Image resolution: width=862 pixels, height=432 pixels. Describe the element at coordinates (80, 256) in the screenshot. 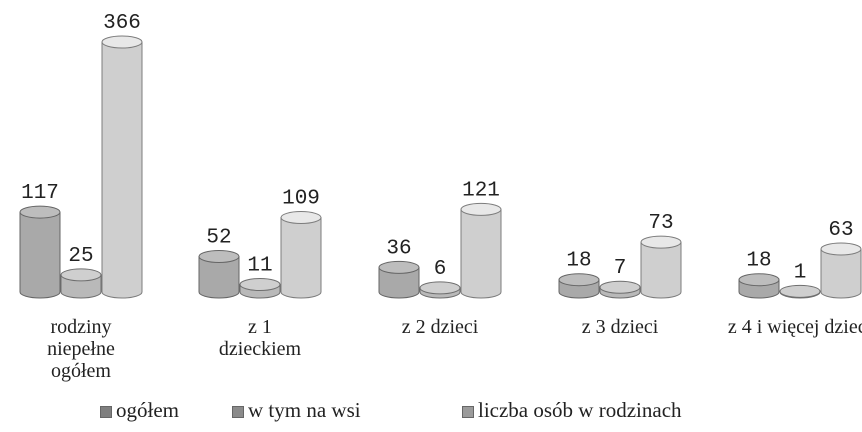

I see `value-label: 25` at that location.